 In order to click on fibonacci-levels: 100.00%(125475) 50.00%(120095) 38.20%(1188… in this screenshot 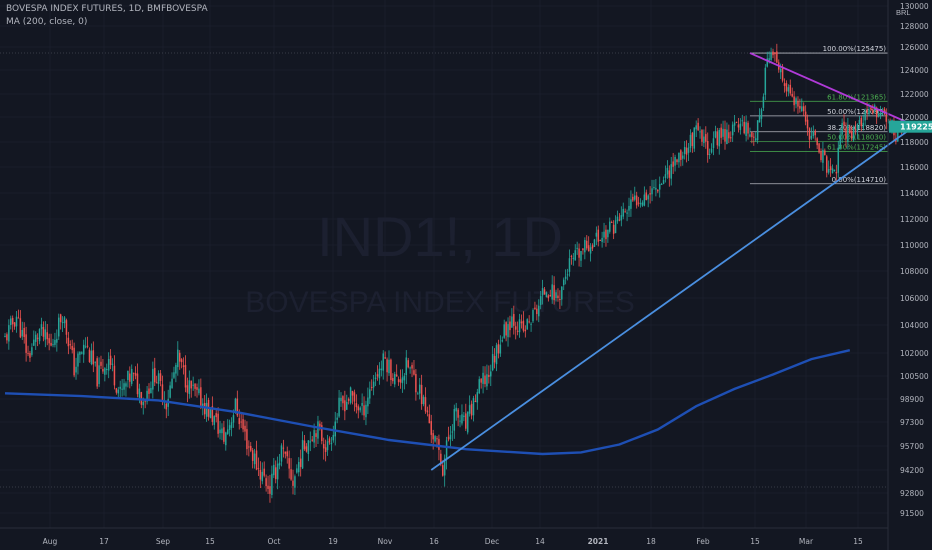, I will do `click(818, 115)`.